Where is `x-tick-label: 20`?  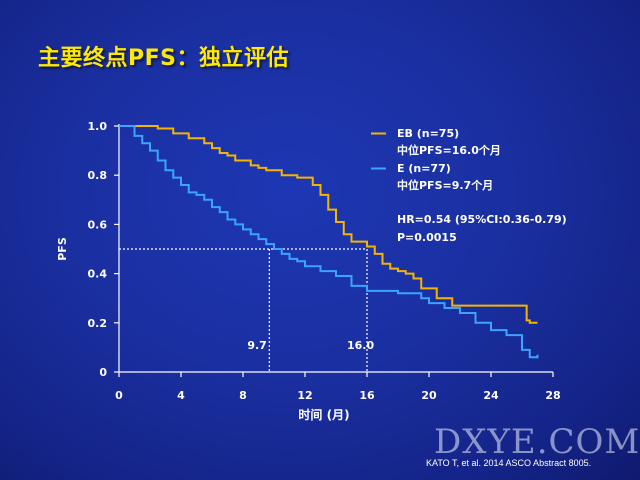
x-tick-label: 20 is located at coordinates (429, 395).